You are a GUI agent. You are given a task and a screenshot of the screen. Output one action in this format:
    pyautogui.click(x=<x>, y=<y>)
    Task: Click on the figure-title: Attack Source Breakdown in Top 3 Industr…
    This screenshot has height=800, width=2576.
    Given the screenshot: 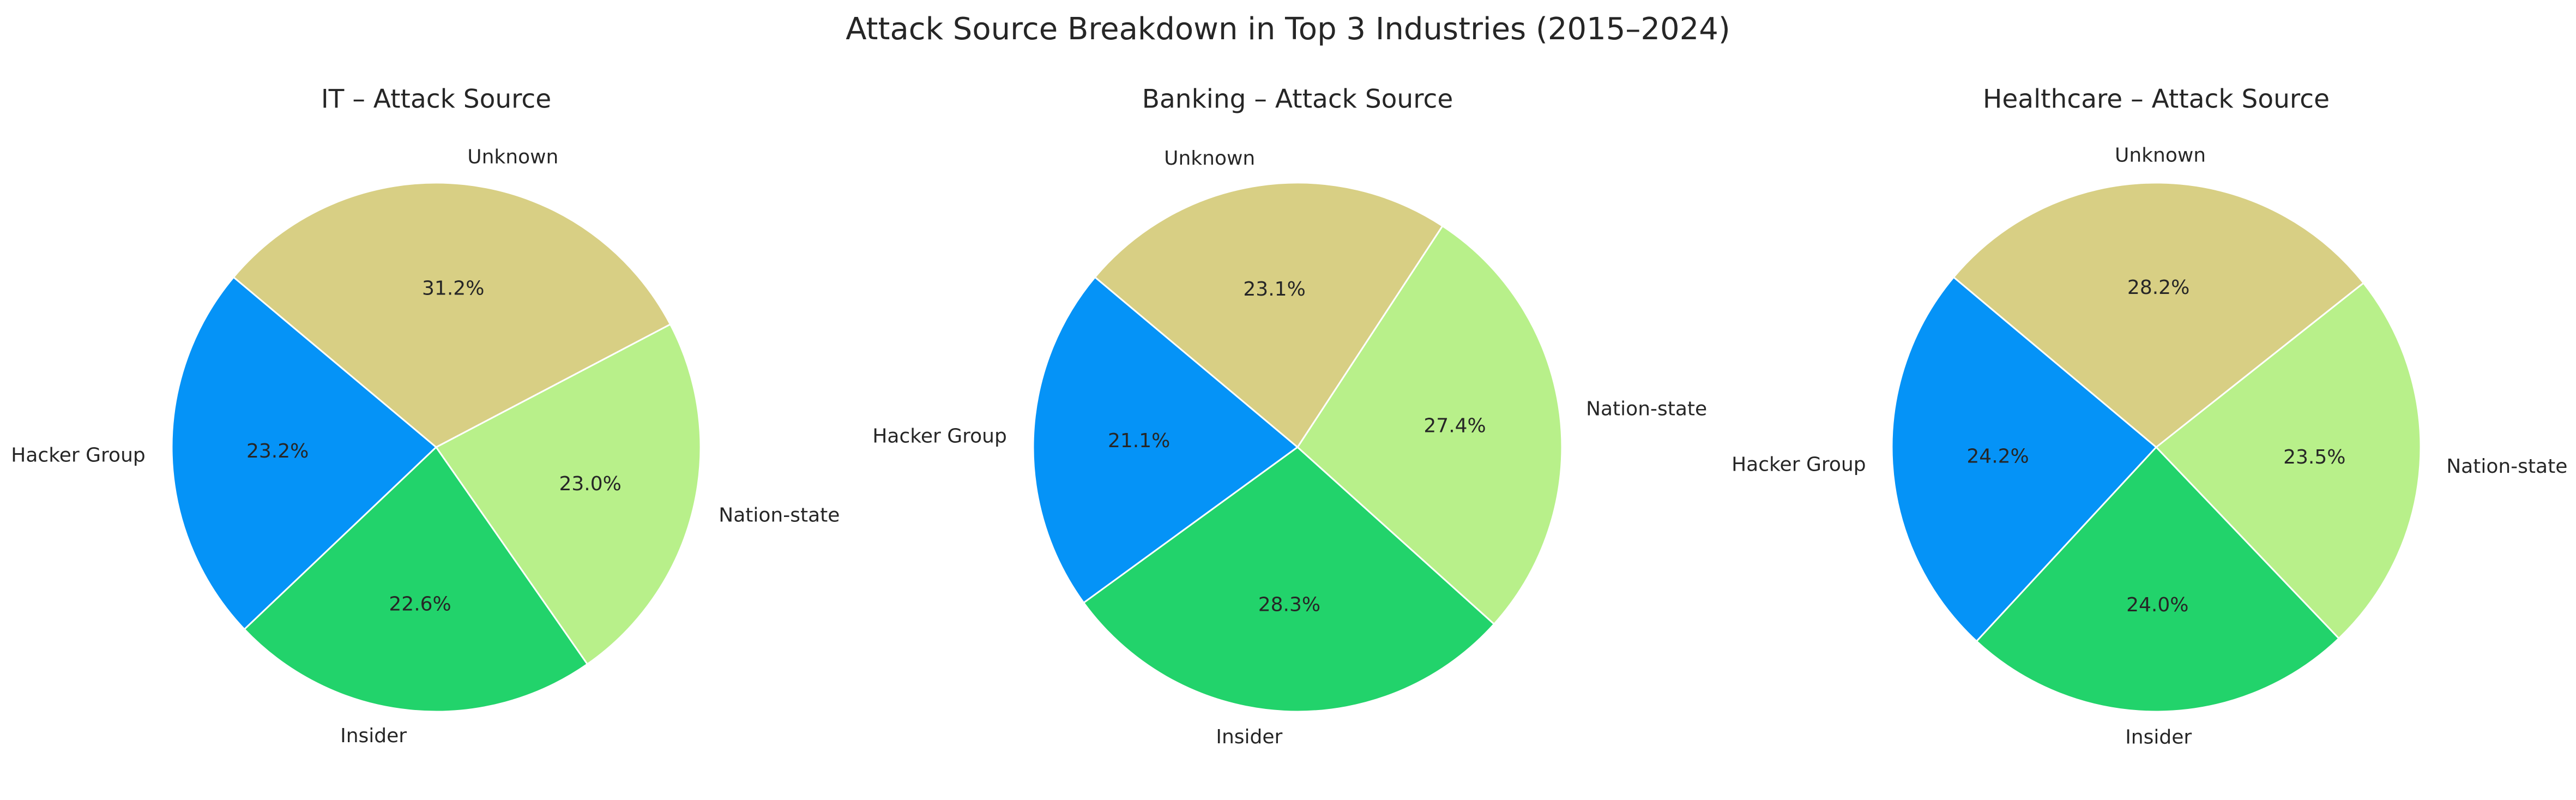 What is the action you would take?
    pyautogui.click(x=1288, y=29)
    